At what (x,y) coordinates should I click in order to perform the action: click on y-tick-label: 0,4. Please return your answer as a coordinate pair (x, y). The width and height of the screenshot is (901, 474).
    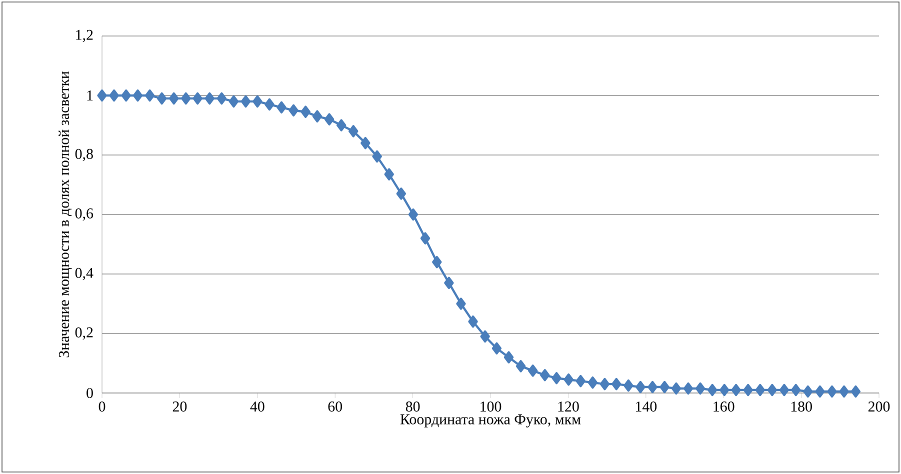
    Looking at the image, I should click on (84, 274).